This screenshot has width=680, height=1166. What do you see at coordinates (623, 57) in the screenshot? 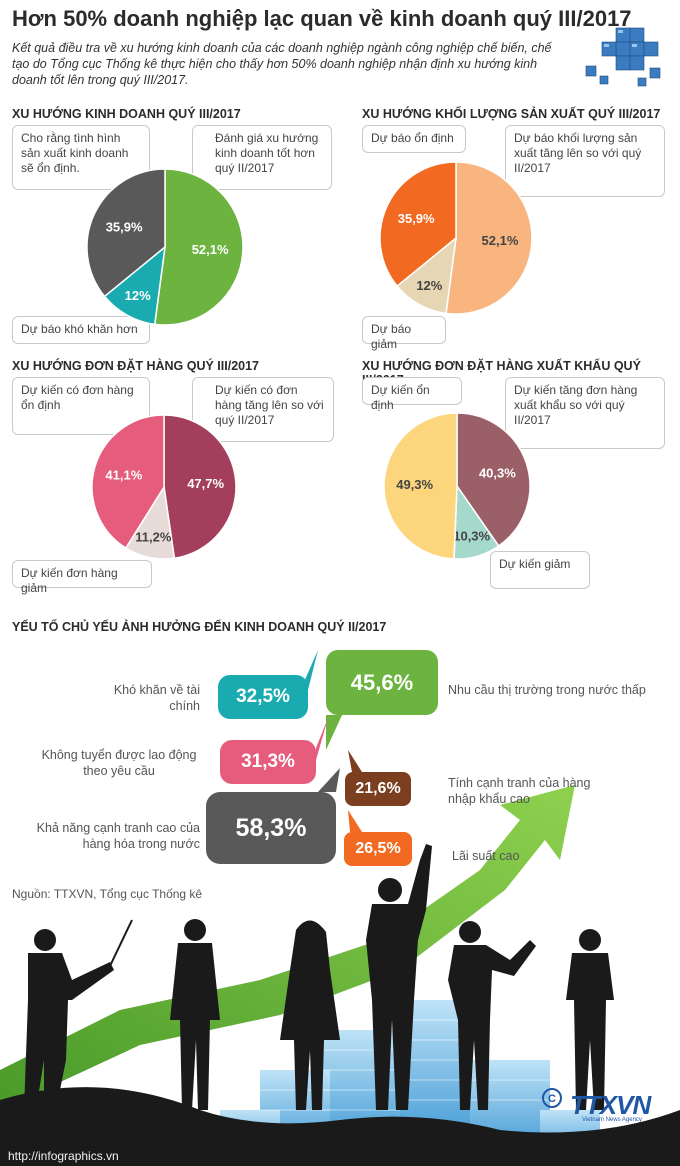
I see `cubes-illustration` at bounding box center [623, 57].